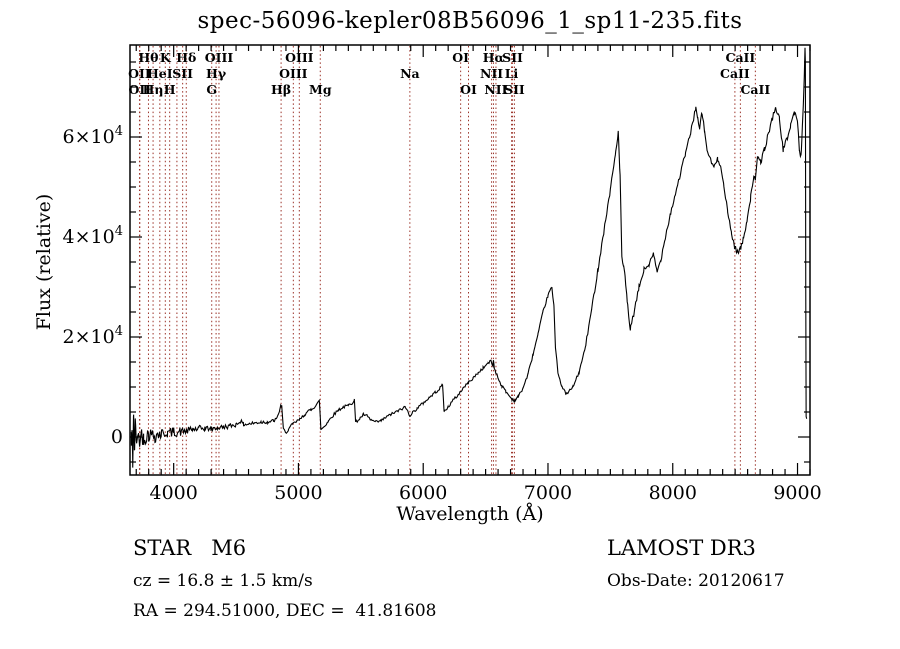  Describe the element at coordinates (190, 548) in the screenshot. I see `object-class-text: STAR M6` at that location.